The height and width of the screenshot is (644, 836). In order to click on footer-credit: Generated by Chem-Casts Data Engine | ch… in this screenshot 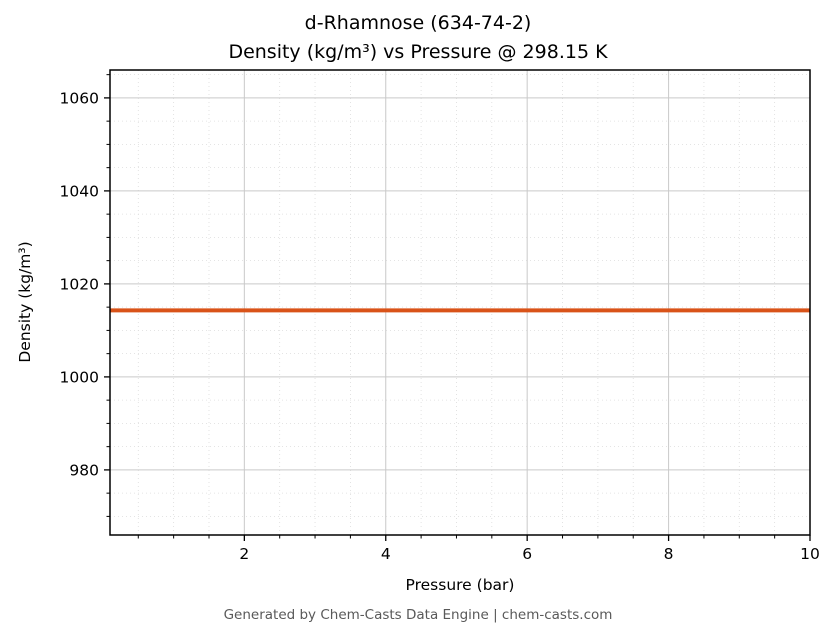, I will do `click(418, 615)`.